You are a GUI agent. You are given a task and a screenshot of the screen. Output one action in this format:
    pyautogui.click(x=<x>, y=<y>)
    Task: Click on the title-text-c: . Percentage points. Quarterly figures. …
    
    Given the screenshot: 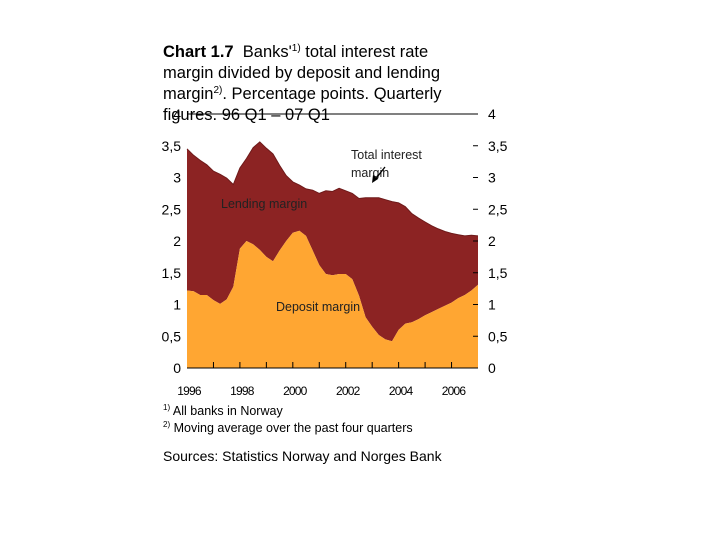 What is the action you would take?
    pyautogui.click(x=302, y=104)
    